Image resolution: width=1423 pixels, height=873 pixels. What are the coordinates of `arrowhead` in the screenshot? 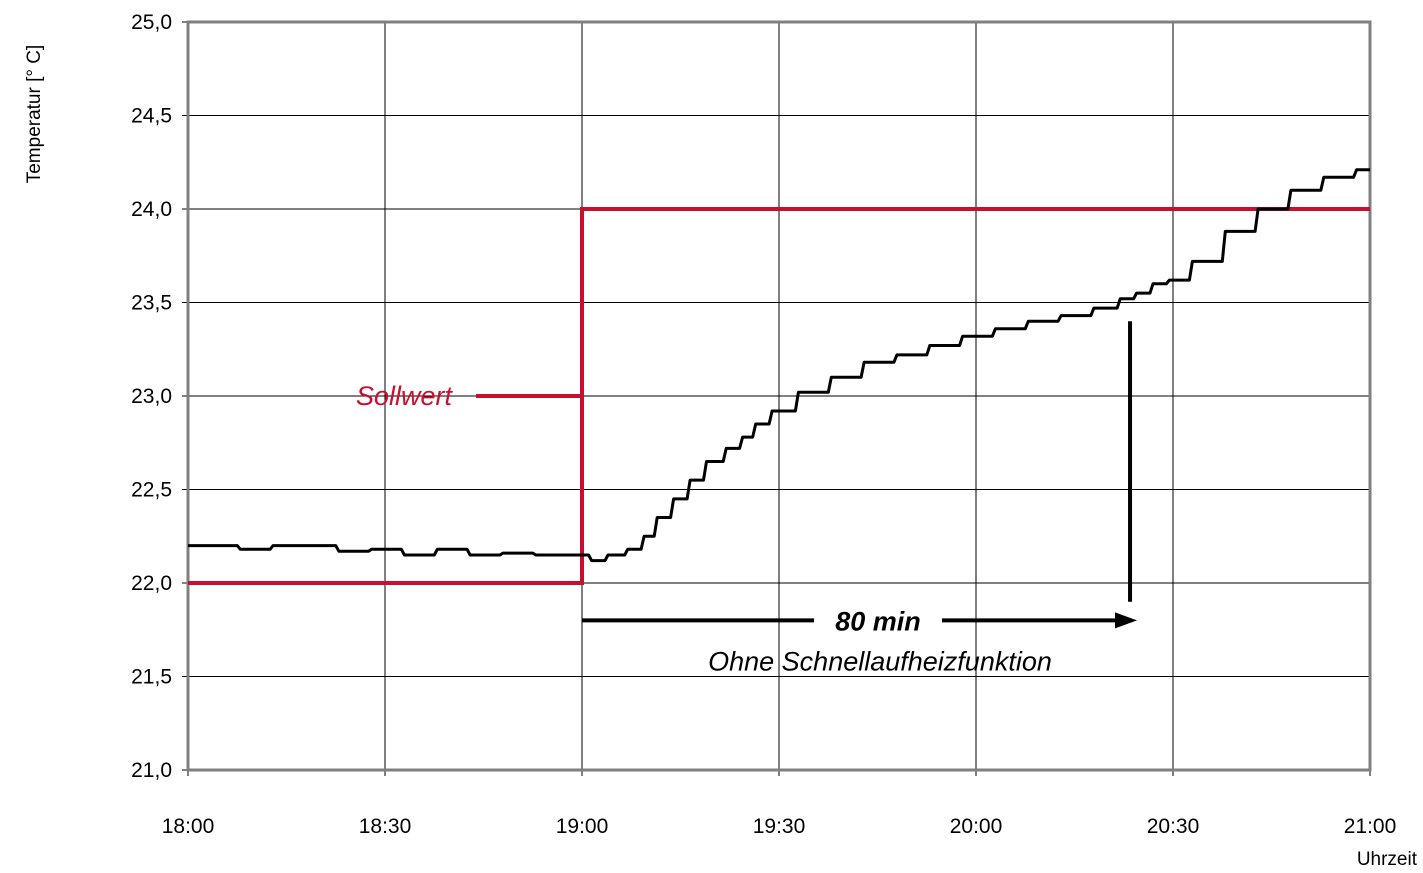 It's located at (1126, 620).